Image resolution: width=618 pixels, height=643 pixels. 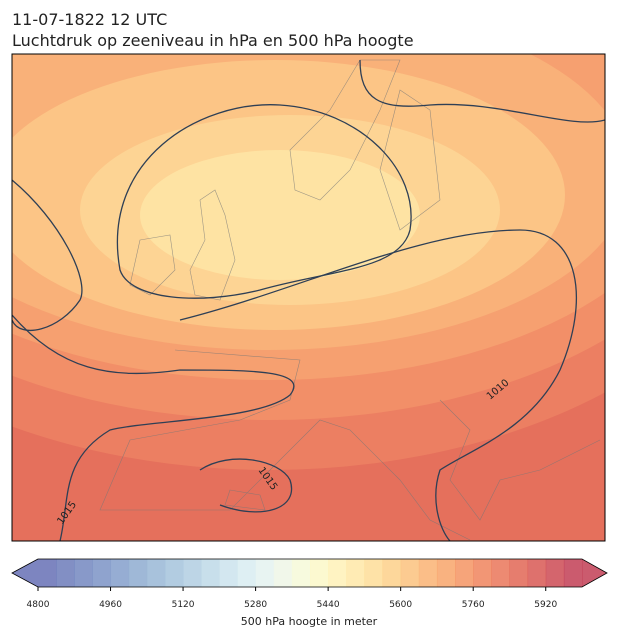 I want to click on colorbar-label: 500 hPa hoogte in meter, so click(x=309, y=621).